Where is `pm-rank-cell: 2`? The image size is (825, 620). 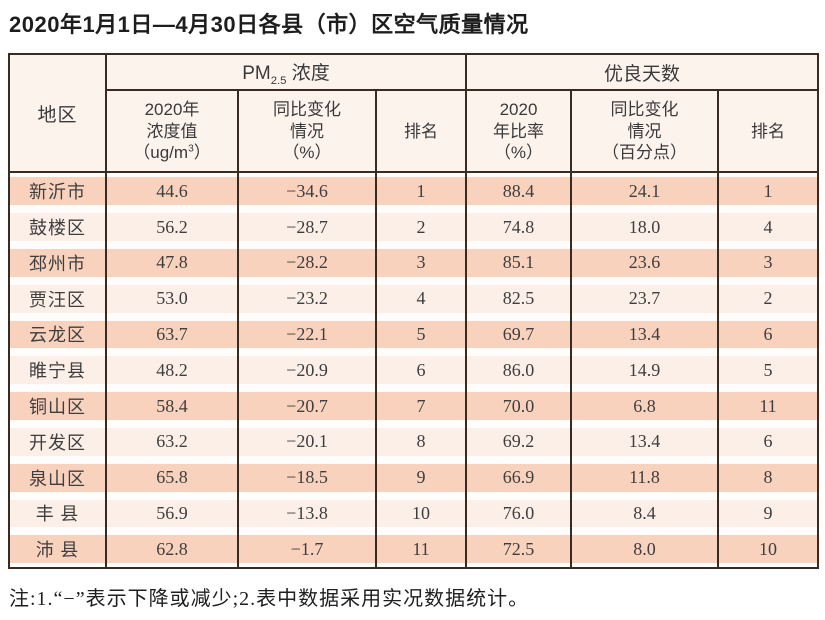
pm-rank-cell: 2 is located at coordinates (421, 227).